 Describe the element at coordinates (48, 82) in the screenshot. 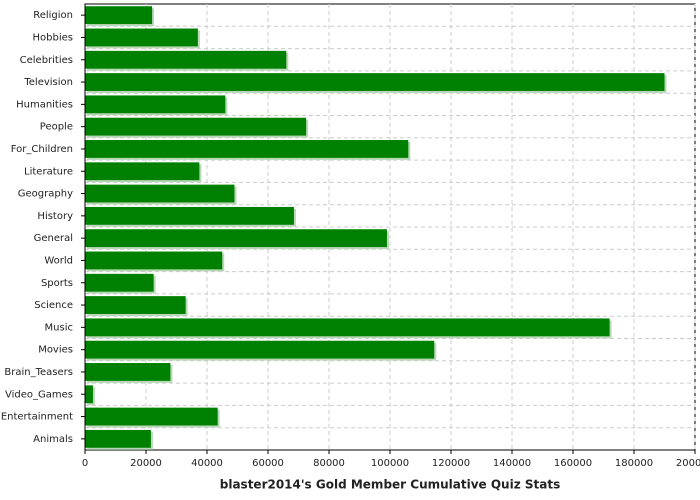

I see `y-tick-label: Television` at that location.